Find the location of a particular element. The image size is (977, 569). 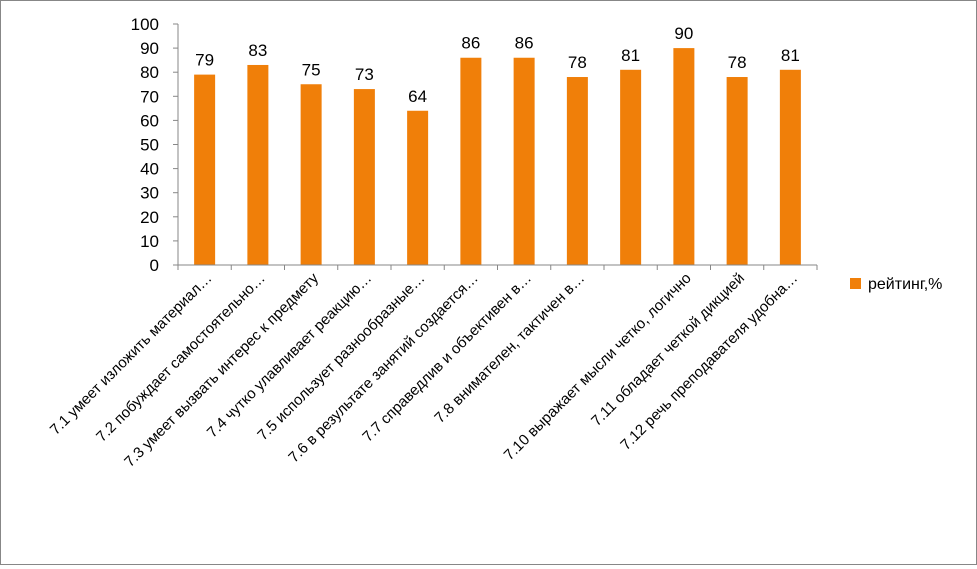

x-tick-label: 7.3 умеет вызвать интерес к предмету is located at coordinates (221, 369).